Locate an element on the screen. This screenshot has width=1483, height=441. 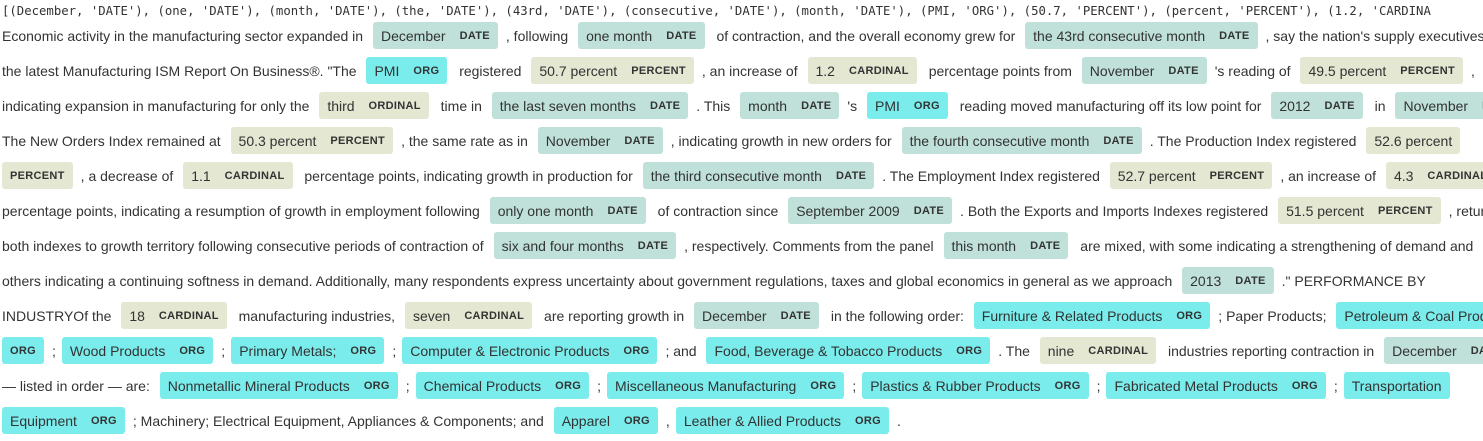
entity-text: Computer & Electronic Products is located at coordinates (510, 350).